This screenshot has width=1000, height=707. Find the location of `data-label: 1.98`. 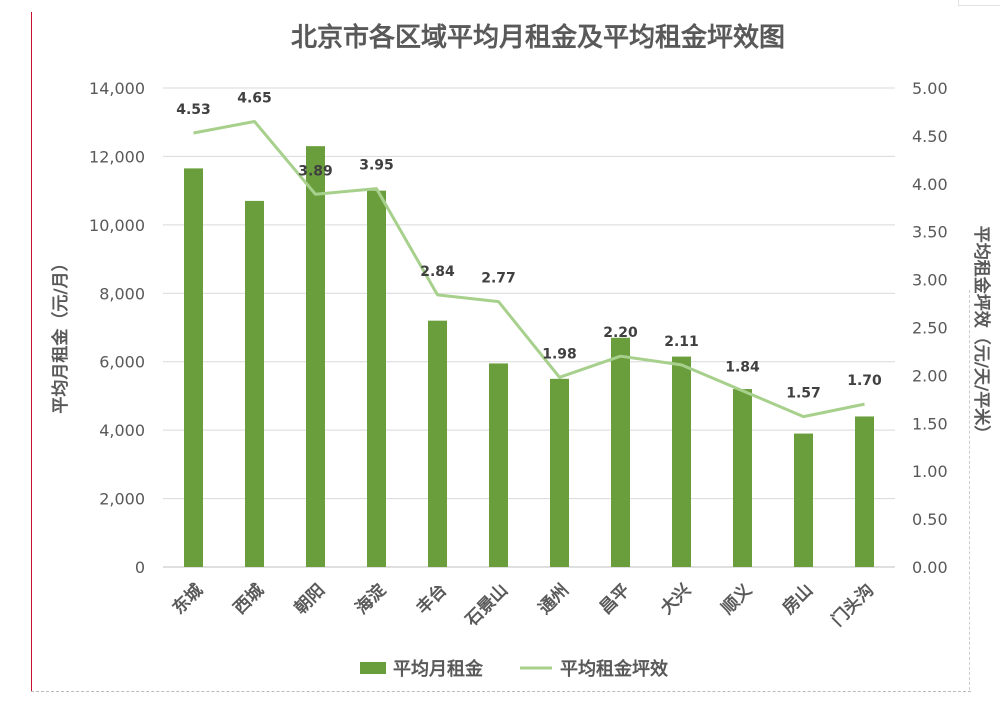

data-label: 1.98 is located at coordinates (559, 354).